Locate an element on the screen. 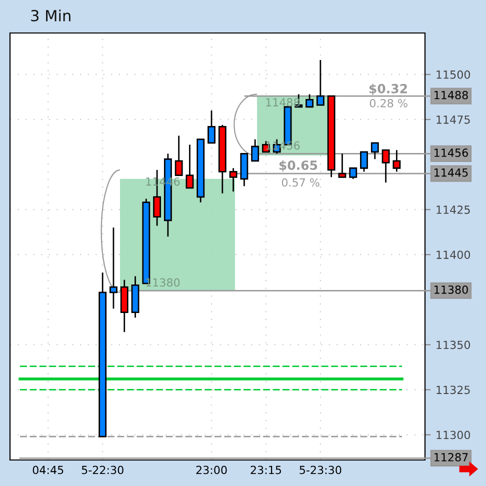 The height and width of the screenshot is (486, 486). x-tick-label: 23:00 is located at coordinates (211, 470).